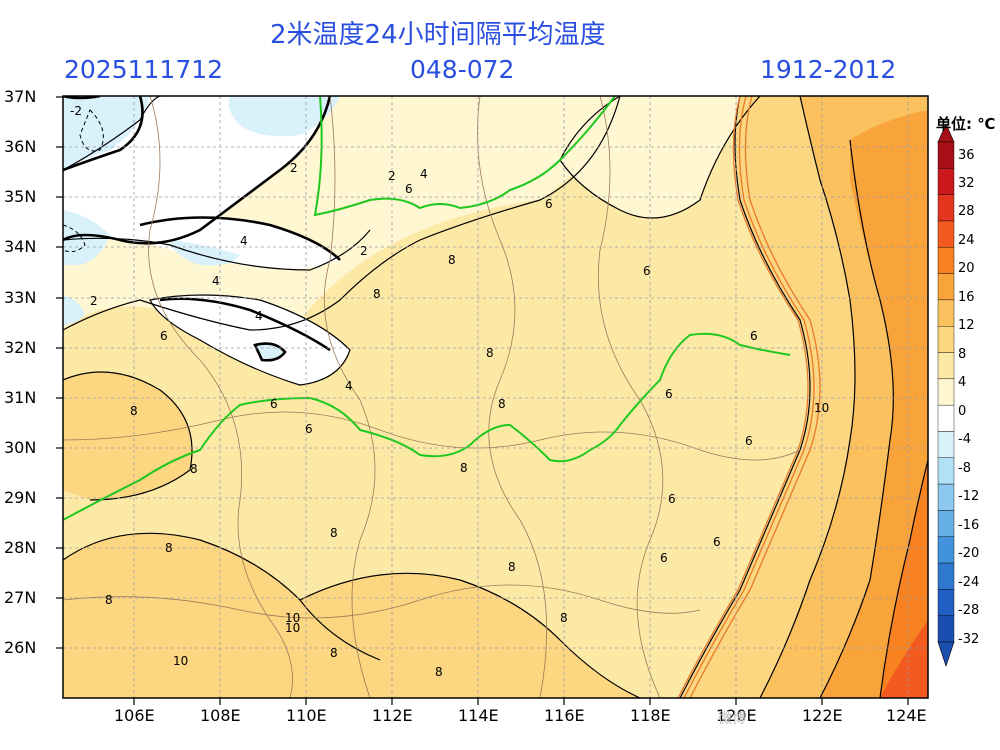  What do you see at coordinates (966, 124) in the screenshot?
I see `unit-label: 单位: ℃` at bounding box center [966, 124].